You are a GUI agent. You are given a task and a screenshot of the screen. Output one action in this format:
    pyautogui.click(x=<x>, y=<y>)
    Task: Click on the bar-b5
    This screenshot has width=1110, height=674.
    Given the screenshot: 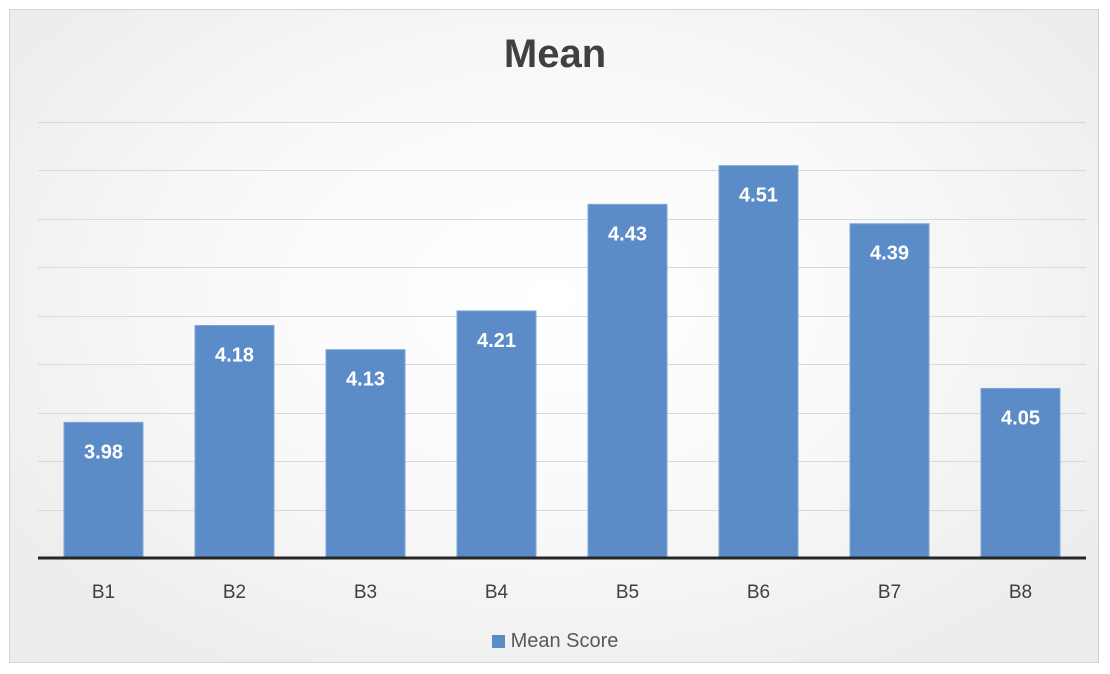 What is the action you would take?
    pyautogui.click(x=627, y=381)
    